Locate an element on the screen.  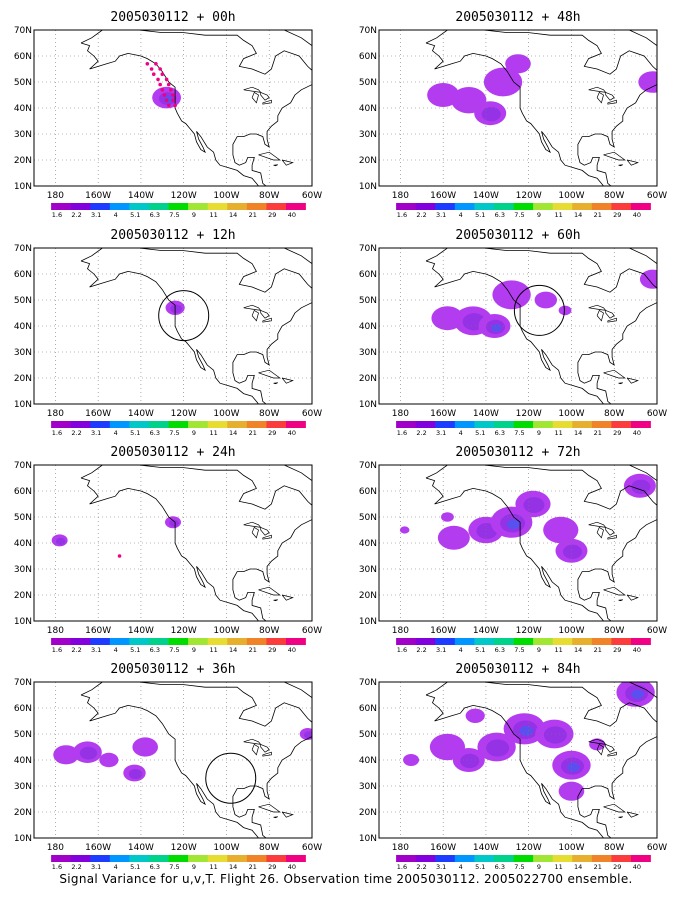
colorbar-label: 9 is located at coordinates (539, 650).